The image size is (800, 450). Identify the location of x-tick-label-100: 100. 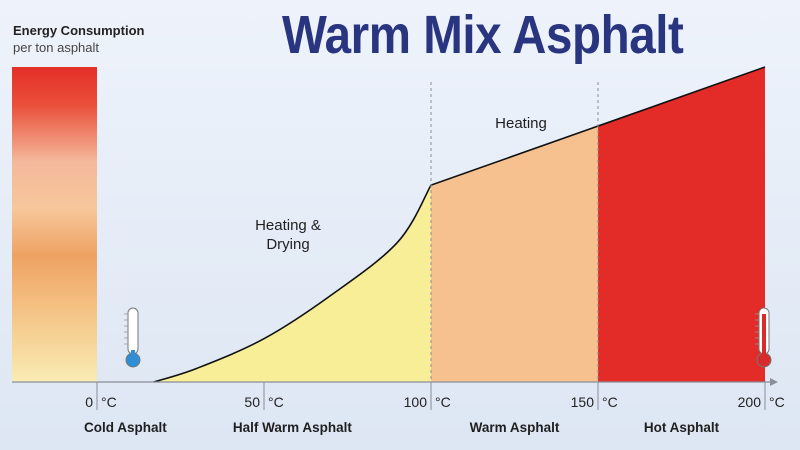
(416, 402).